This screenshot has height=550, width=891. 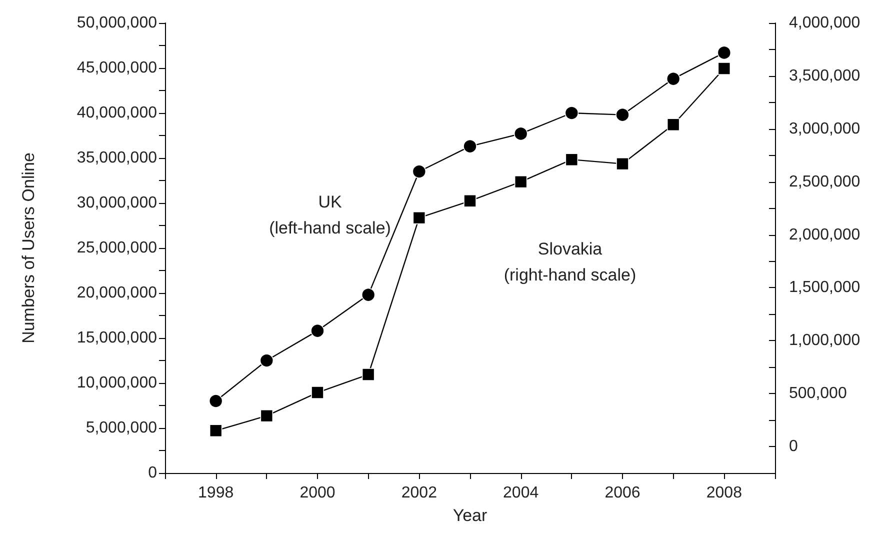 What do you see at coordinates (824, 341) in the screenshot?
I see `y2-tick-label: 1,000,000` at bounding box center [824, 341].